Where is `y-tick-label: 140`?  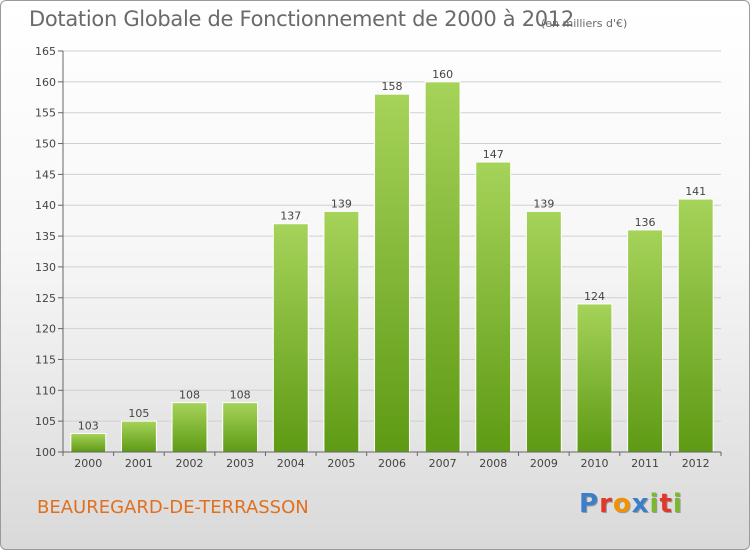
y-tick-label: 140 is located at coordinates (45, 205).